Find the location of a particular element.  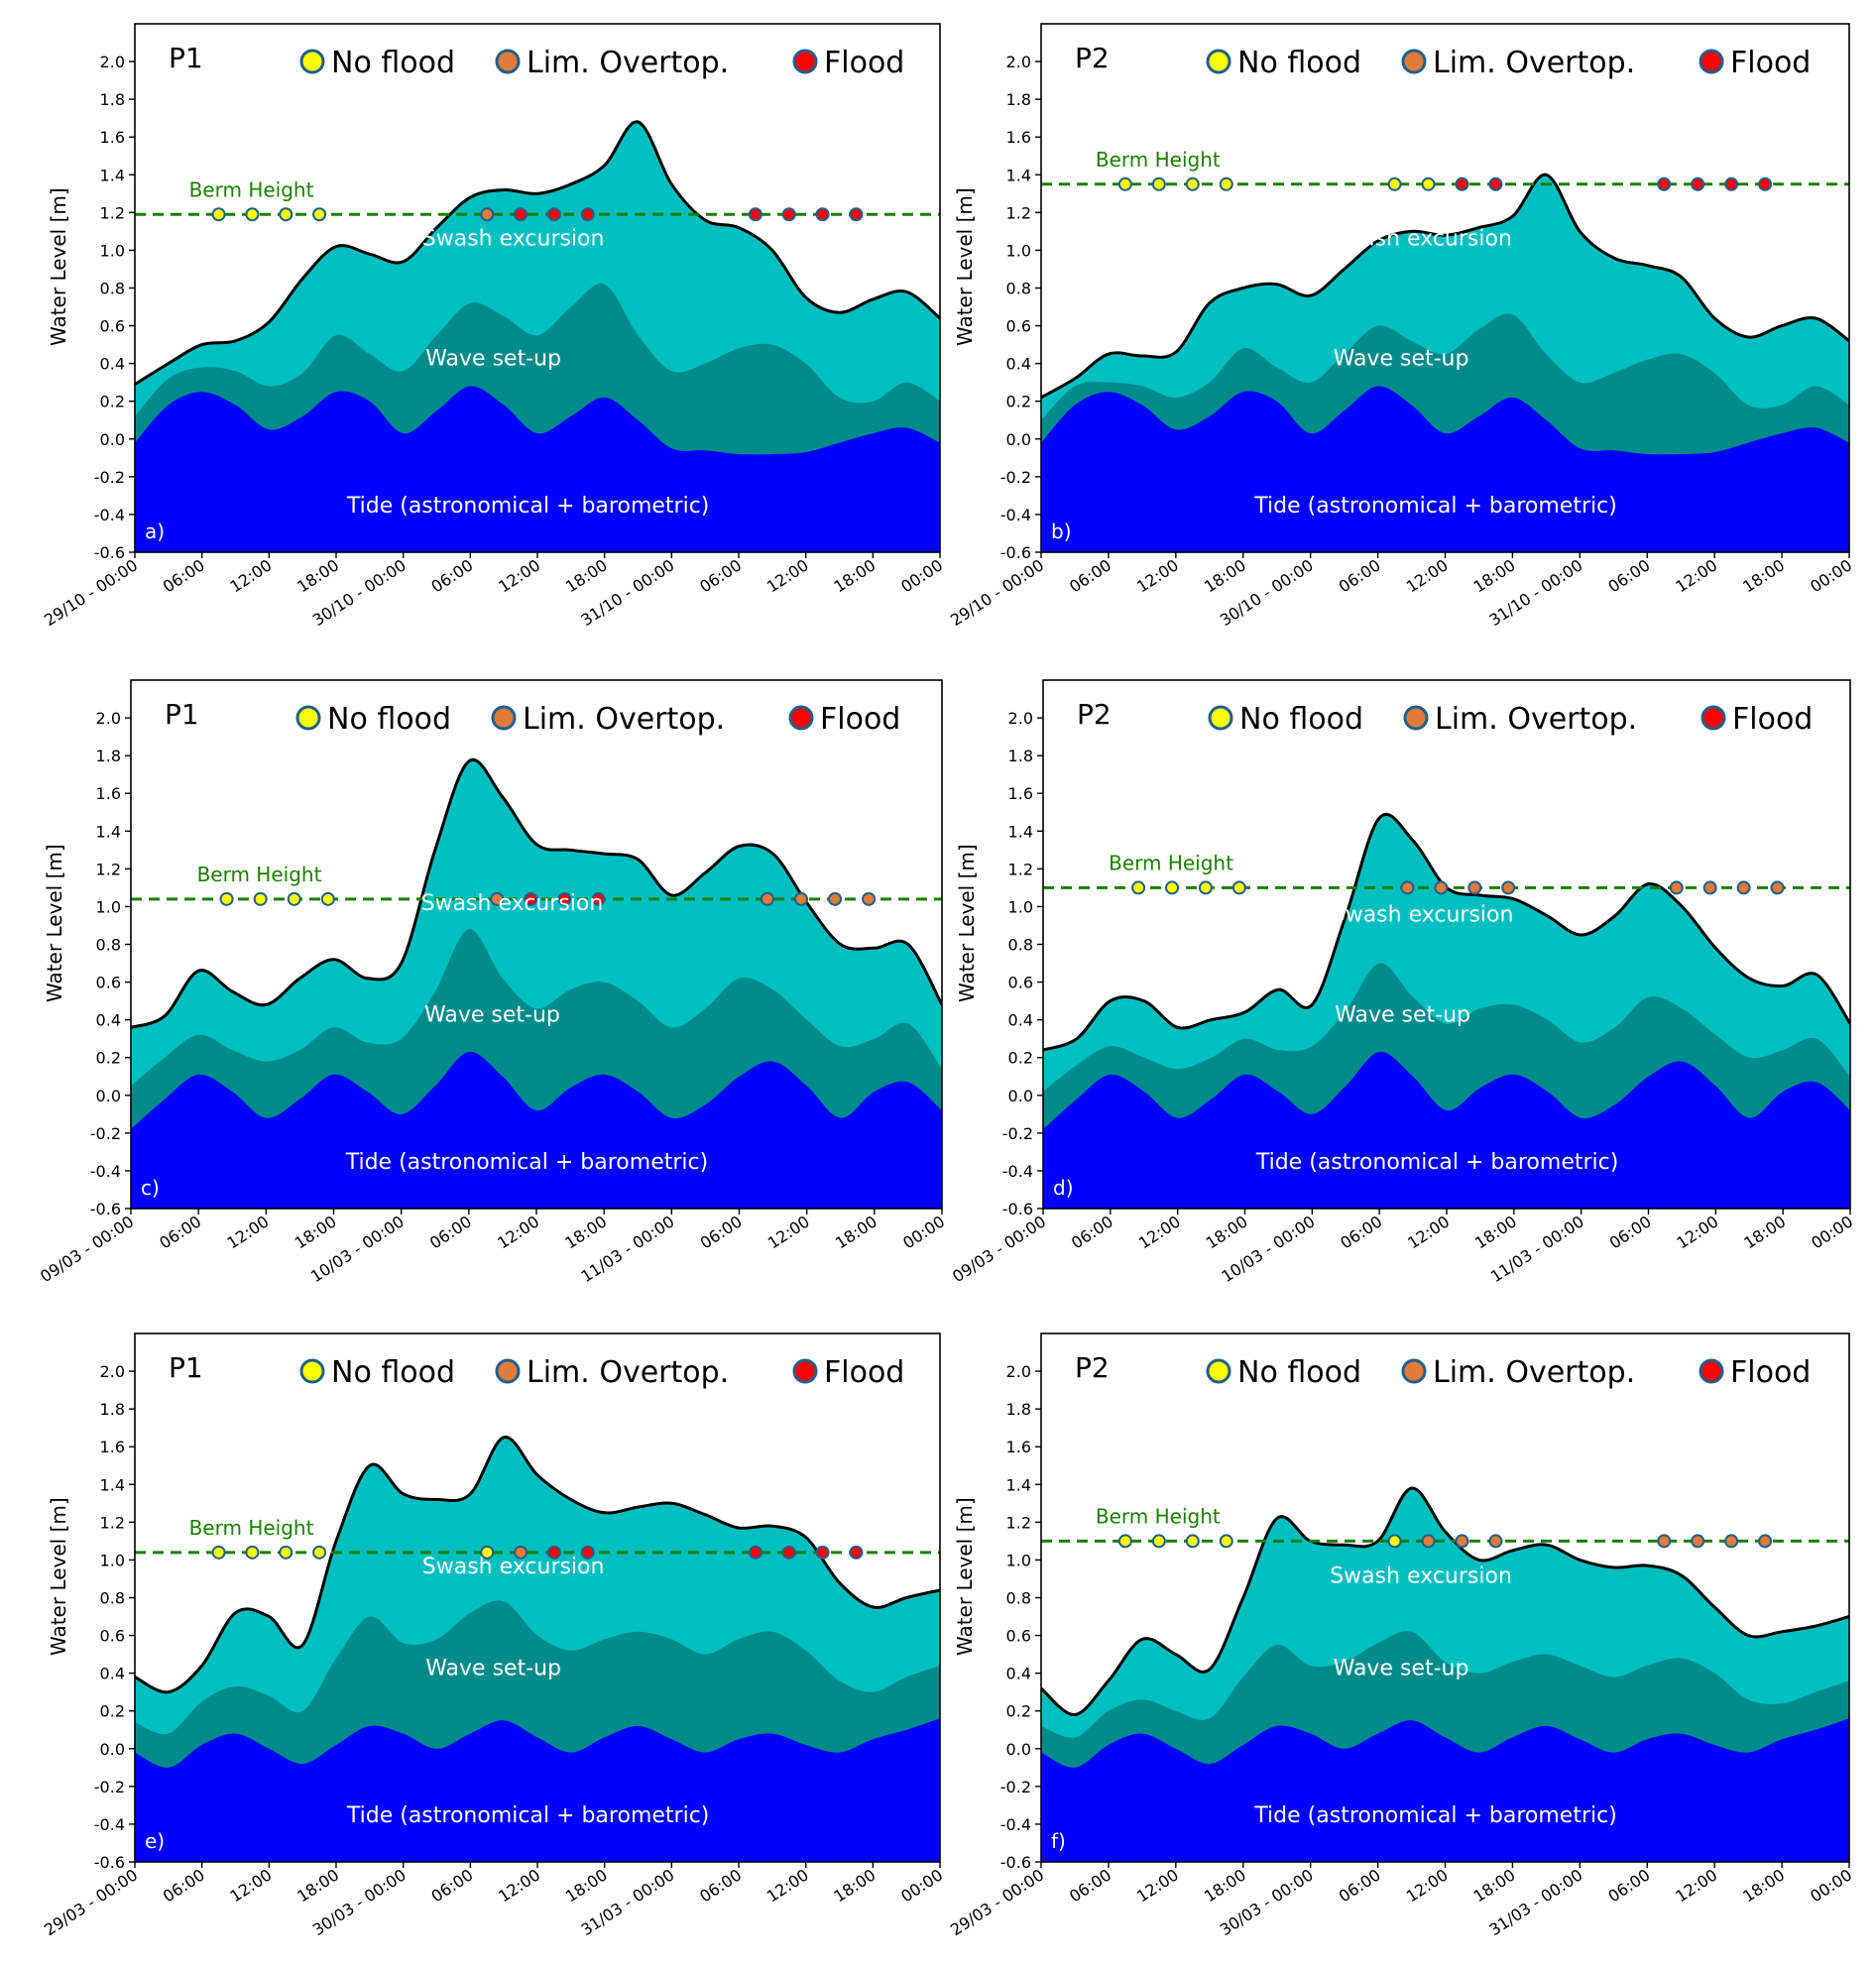

panel-label: c) is located at coordinates (150, 1188).